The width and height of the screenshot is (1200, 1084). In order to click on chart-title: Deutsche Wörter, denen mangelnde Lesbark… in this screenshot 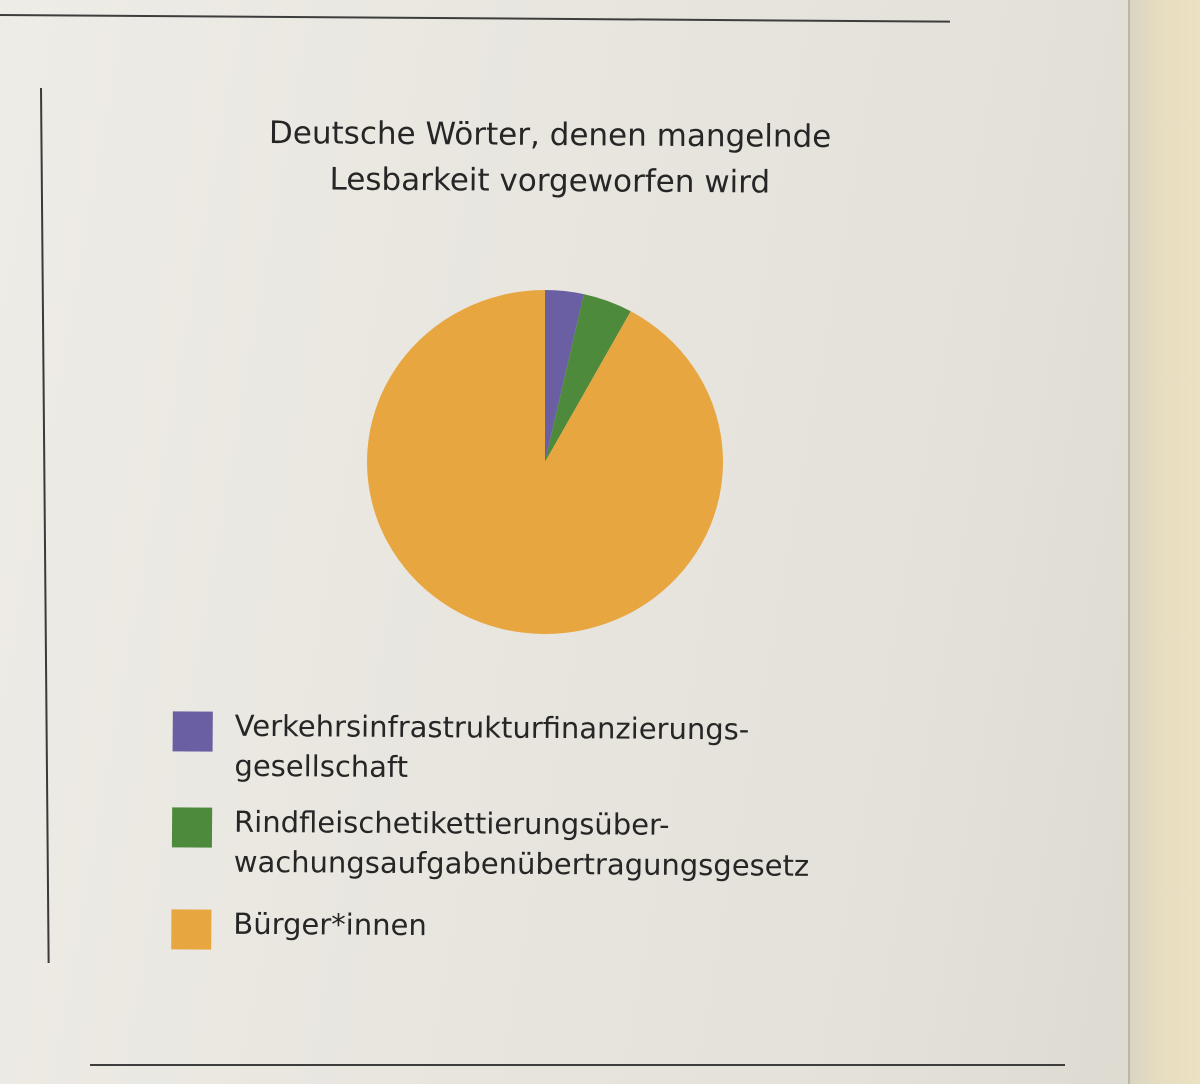, I will do `click(550, 157)`.